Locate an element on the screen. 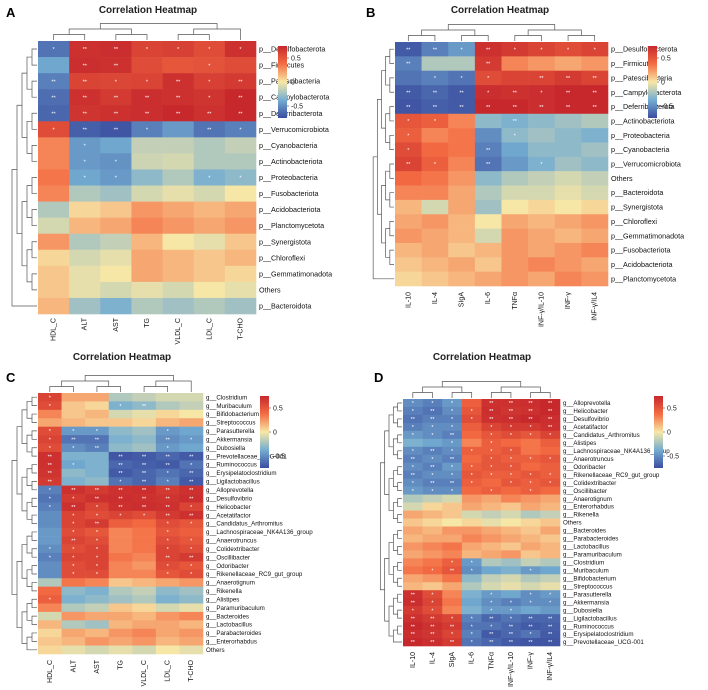 The width and height of the screenshot is (708, 690). row-label: g__Alloprevotella is located at coordinates (587, 403).